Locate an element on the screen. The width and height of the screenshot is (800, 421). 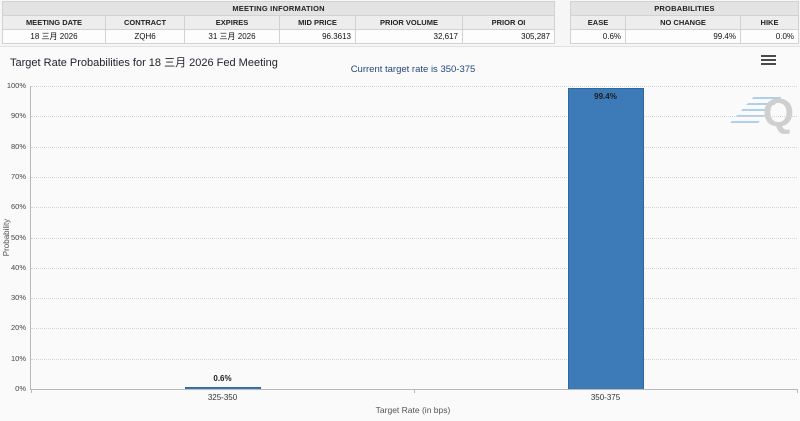
col-mid-price: MID PRICE is located at coordinates (317, 22).